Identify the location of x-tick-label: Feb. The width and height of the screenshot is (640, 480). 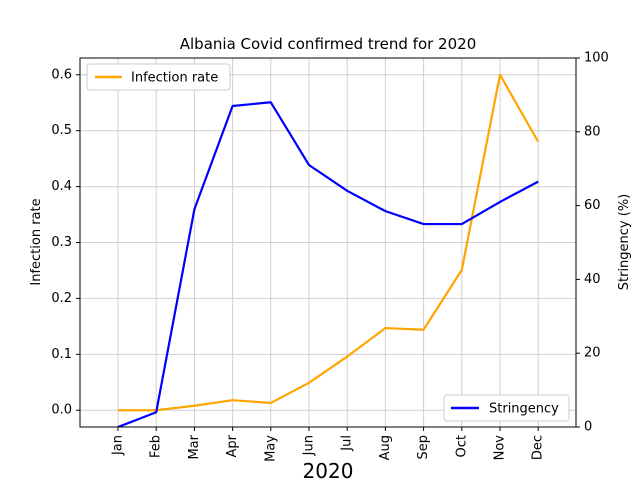
(156, 446).